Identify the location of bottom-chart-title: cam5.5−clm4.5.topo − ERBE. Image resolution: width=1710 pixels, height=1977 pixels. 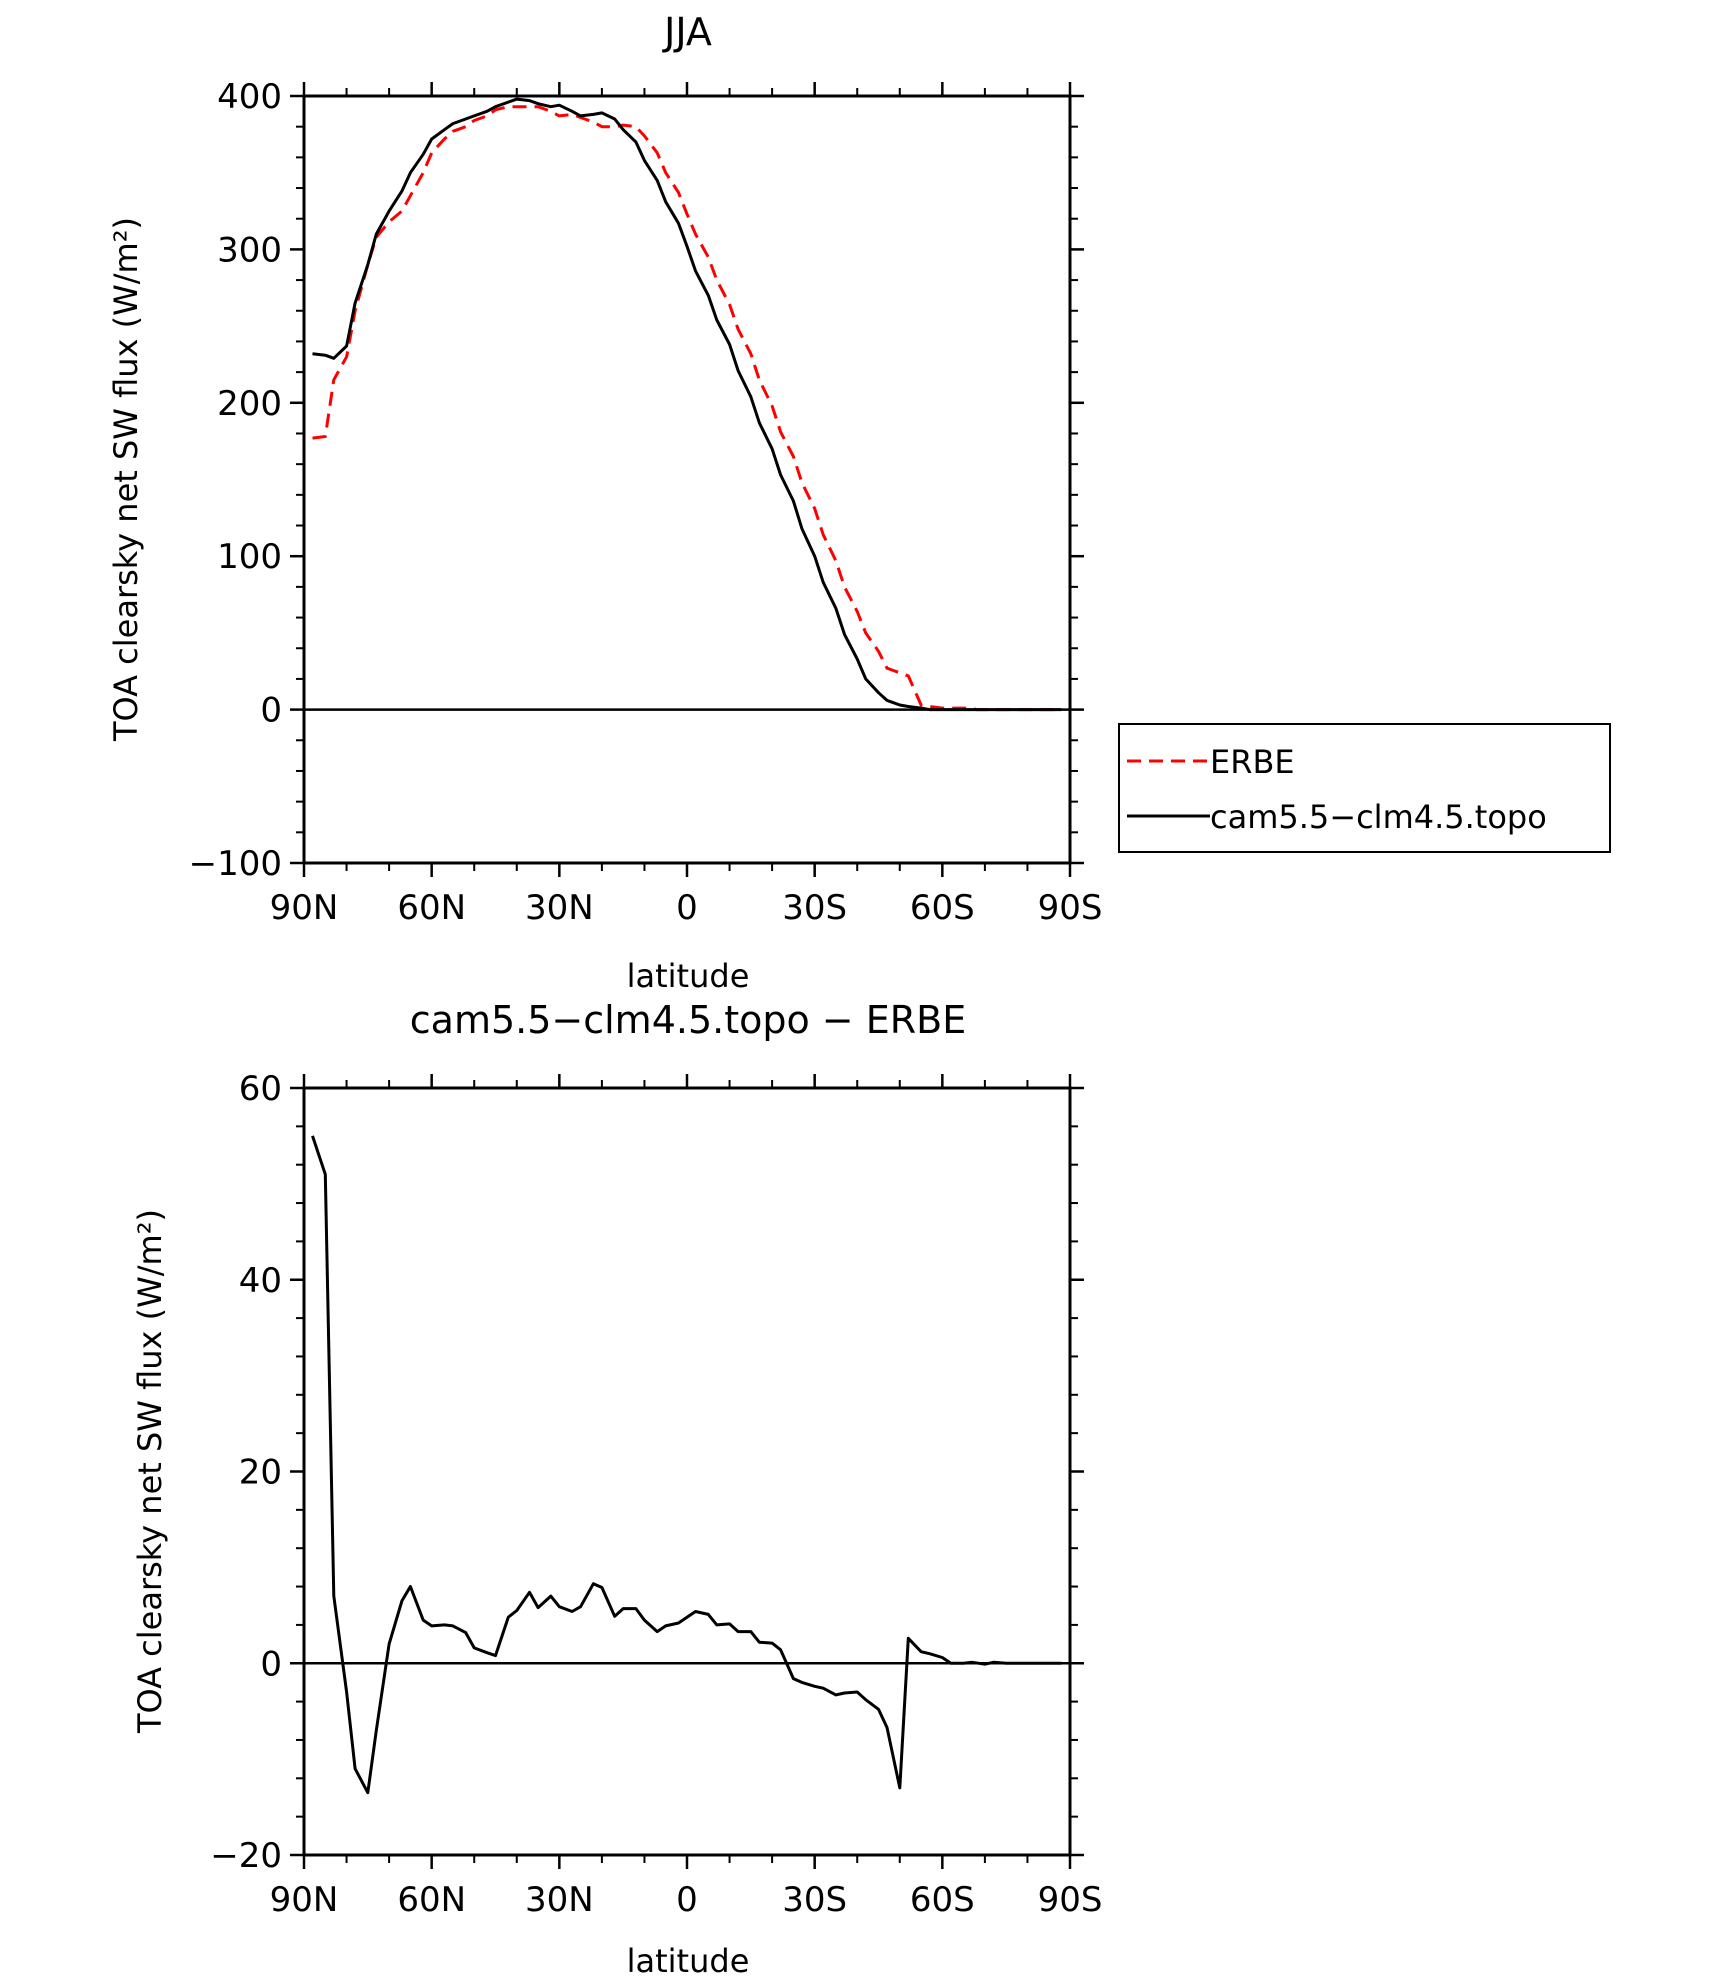
(688, 1020).